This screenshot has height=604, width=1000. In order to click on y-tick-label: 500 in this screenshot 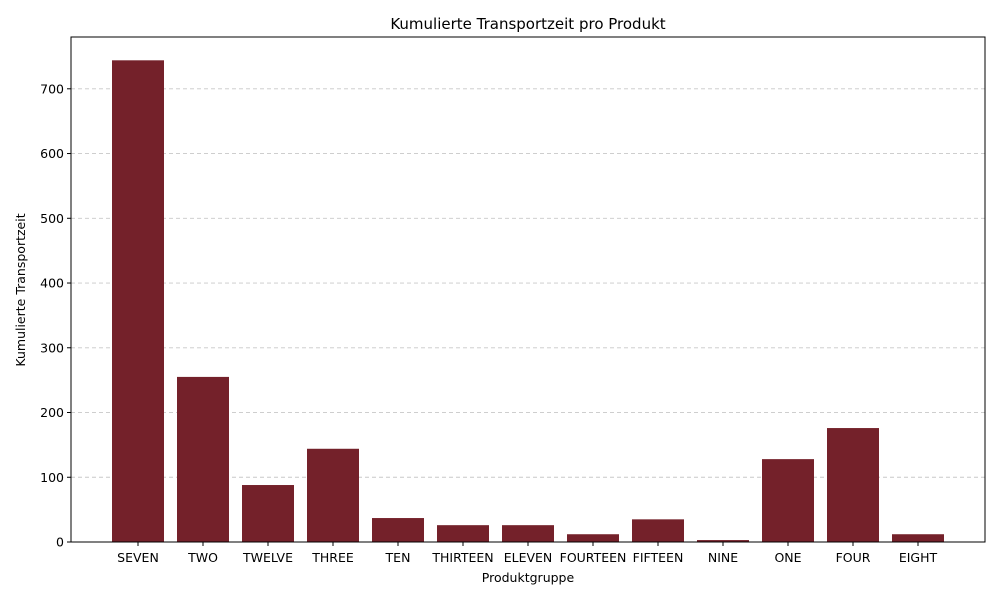, I will do `click(52, 218)`.